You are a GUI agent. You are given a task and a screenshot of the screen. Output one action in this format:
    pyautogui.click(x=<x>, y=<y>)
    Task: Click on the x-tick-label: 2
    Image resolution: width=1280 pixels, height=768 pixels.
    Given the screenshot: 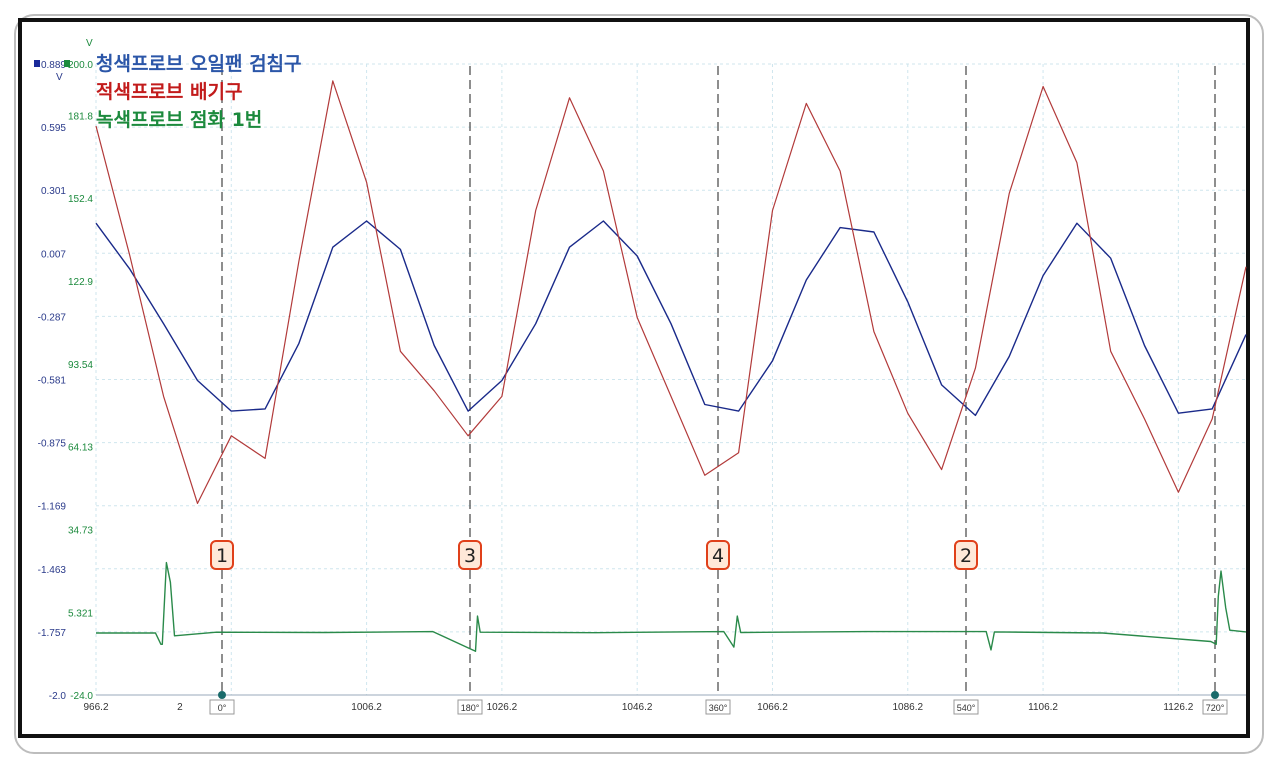 What is the action you would take?
    pyautogui.click(x=180, y=707)
    